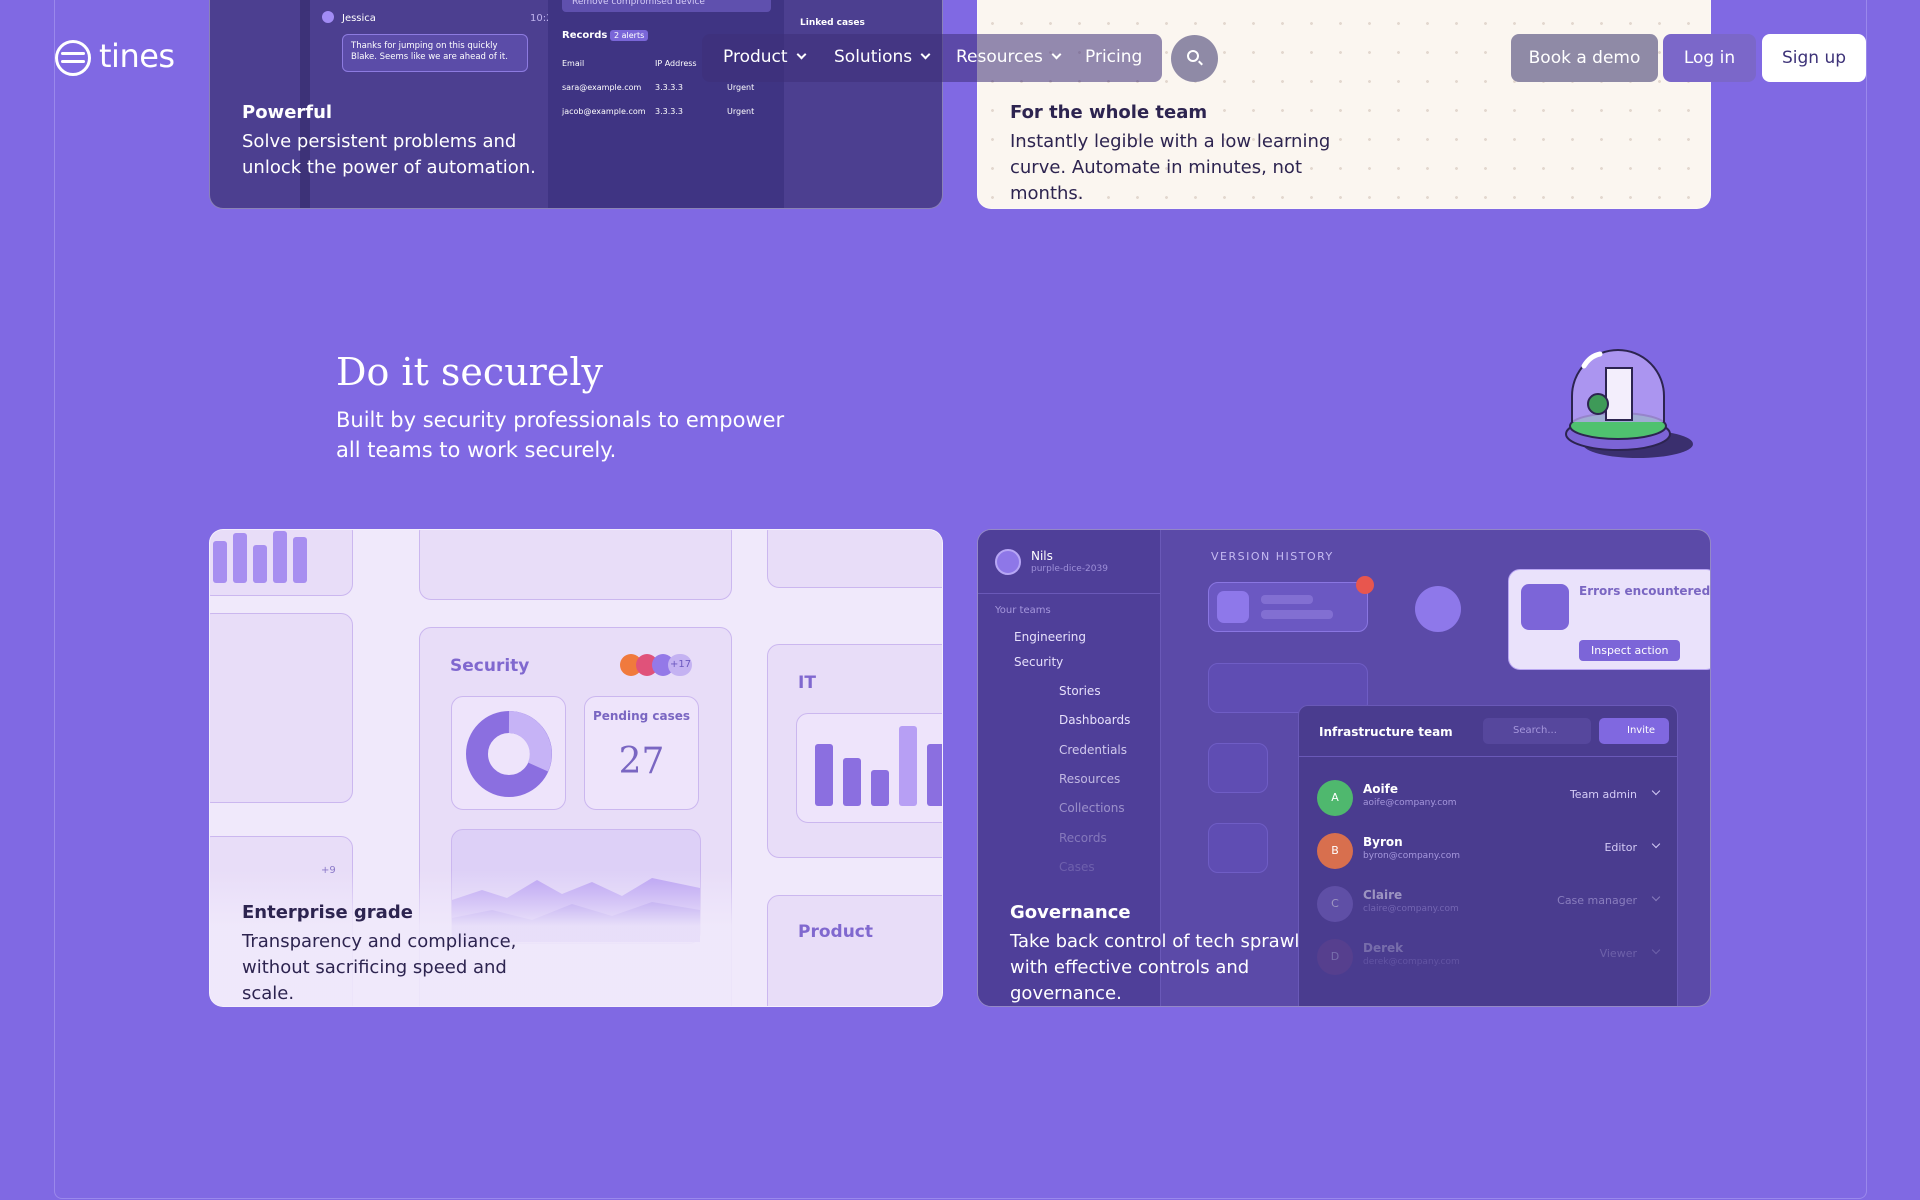  I want to click on error-title: Errors encountered, so click(1645, 591).